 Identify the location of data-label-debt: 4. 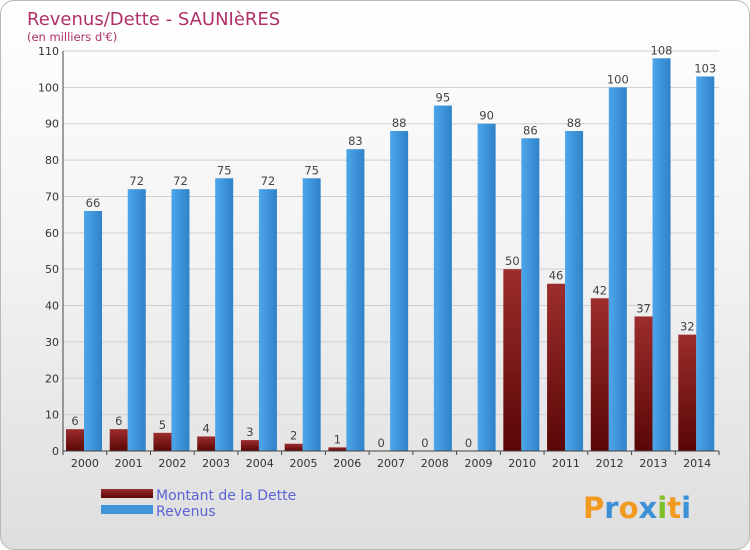
(206, 428).